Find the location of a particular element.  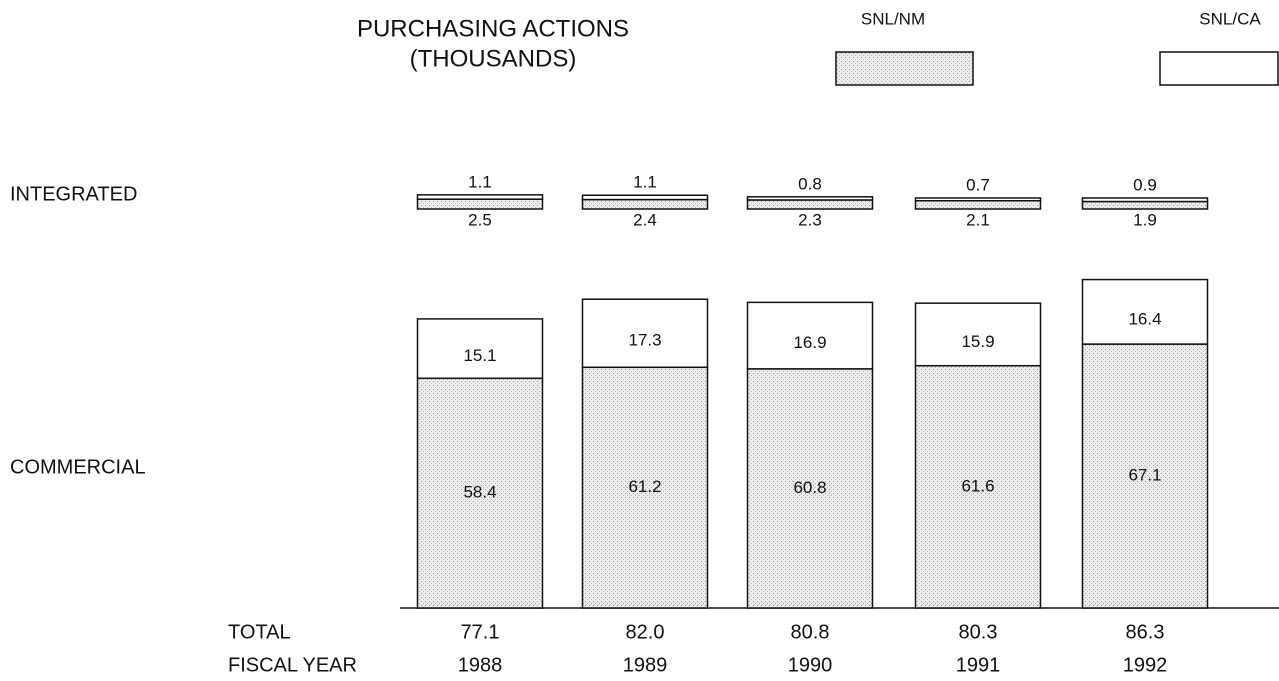

row-label: FISCAL YEAR is located at coordinates (292, 665).